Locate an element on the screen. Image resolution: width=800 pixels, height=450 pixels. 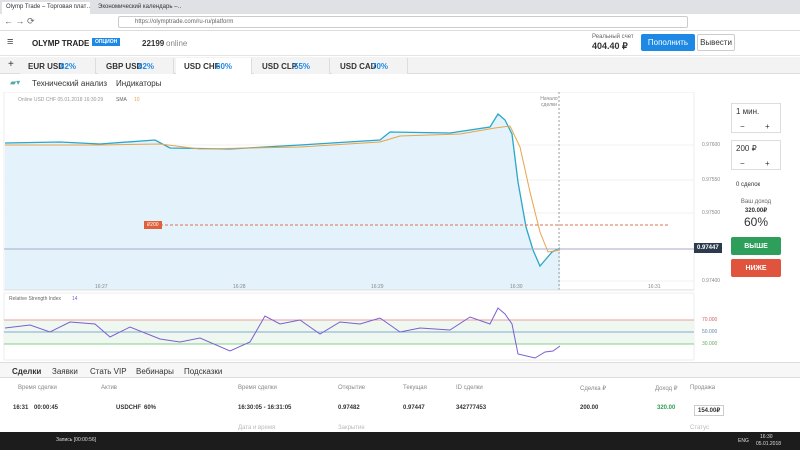
duration-plus: + is located at coordinates (767, 126).